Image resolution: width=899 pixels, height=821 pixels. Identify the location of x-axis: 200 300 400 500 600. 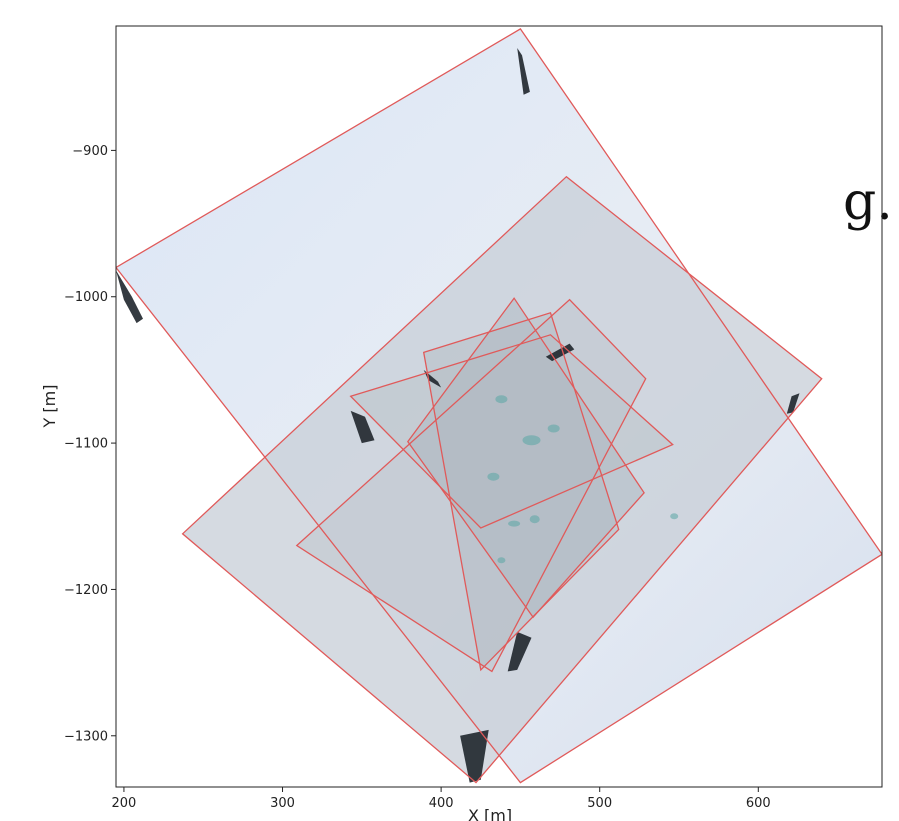
(441, 799).